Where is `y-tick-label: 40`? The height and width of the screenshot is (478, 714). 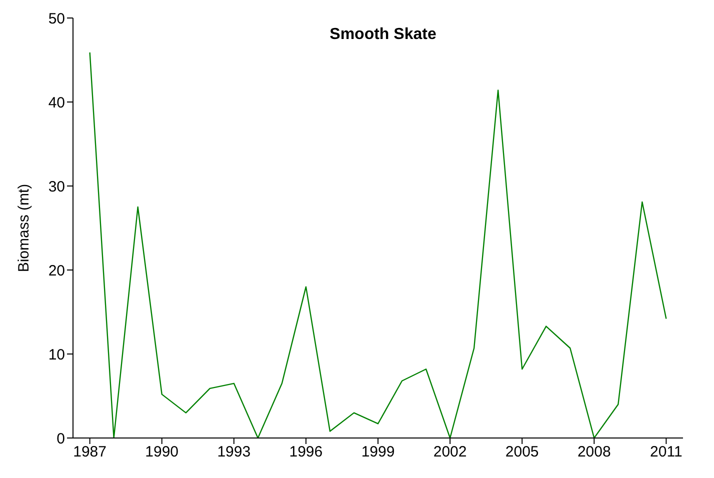
y-tick-label: 40 is located at coordinates (56, 103).